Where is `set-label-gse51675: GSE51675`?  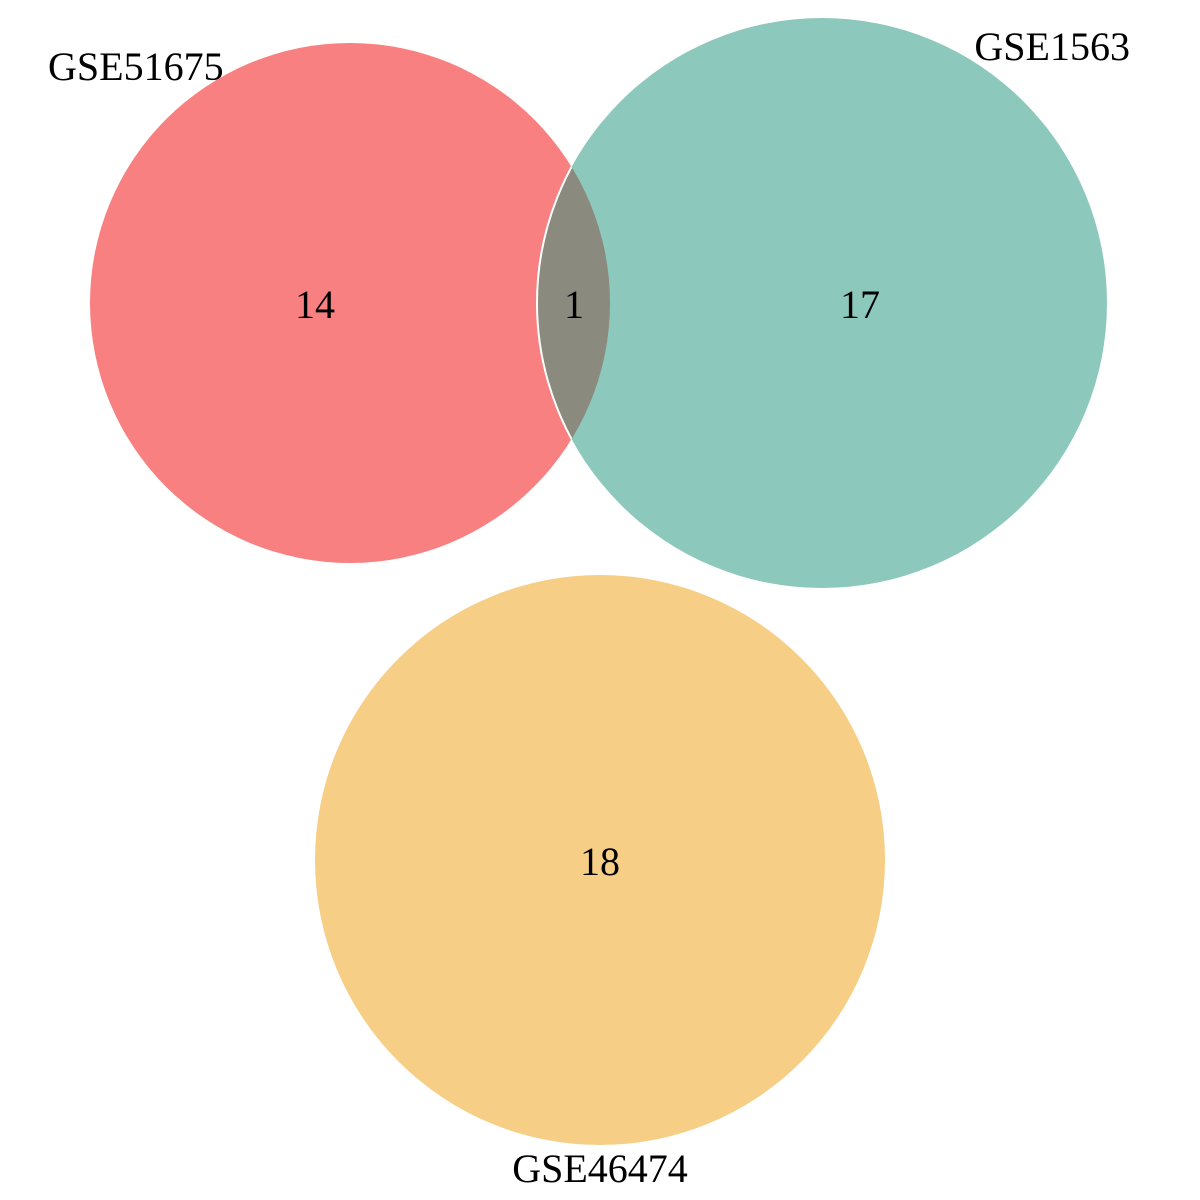 set-label-gse51675: GSE51675 is located at coordinates (136, 66).